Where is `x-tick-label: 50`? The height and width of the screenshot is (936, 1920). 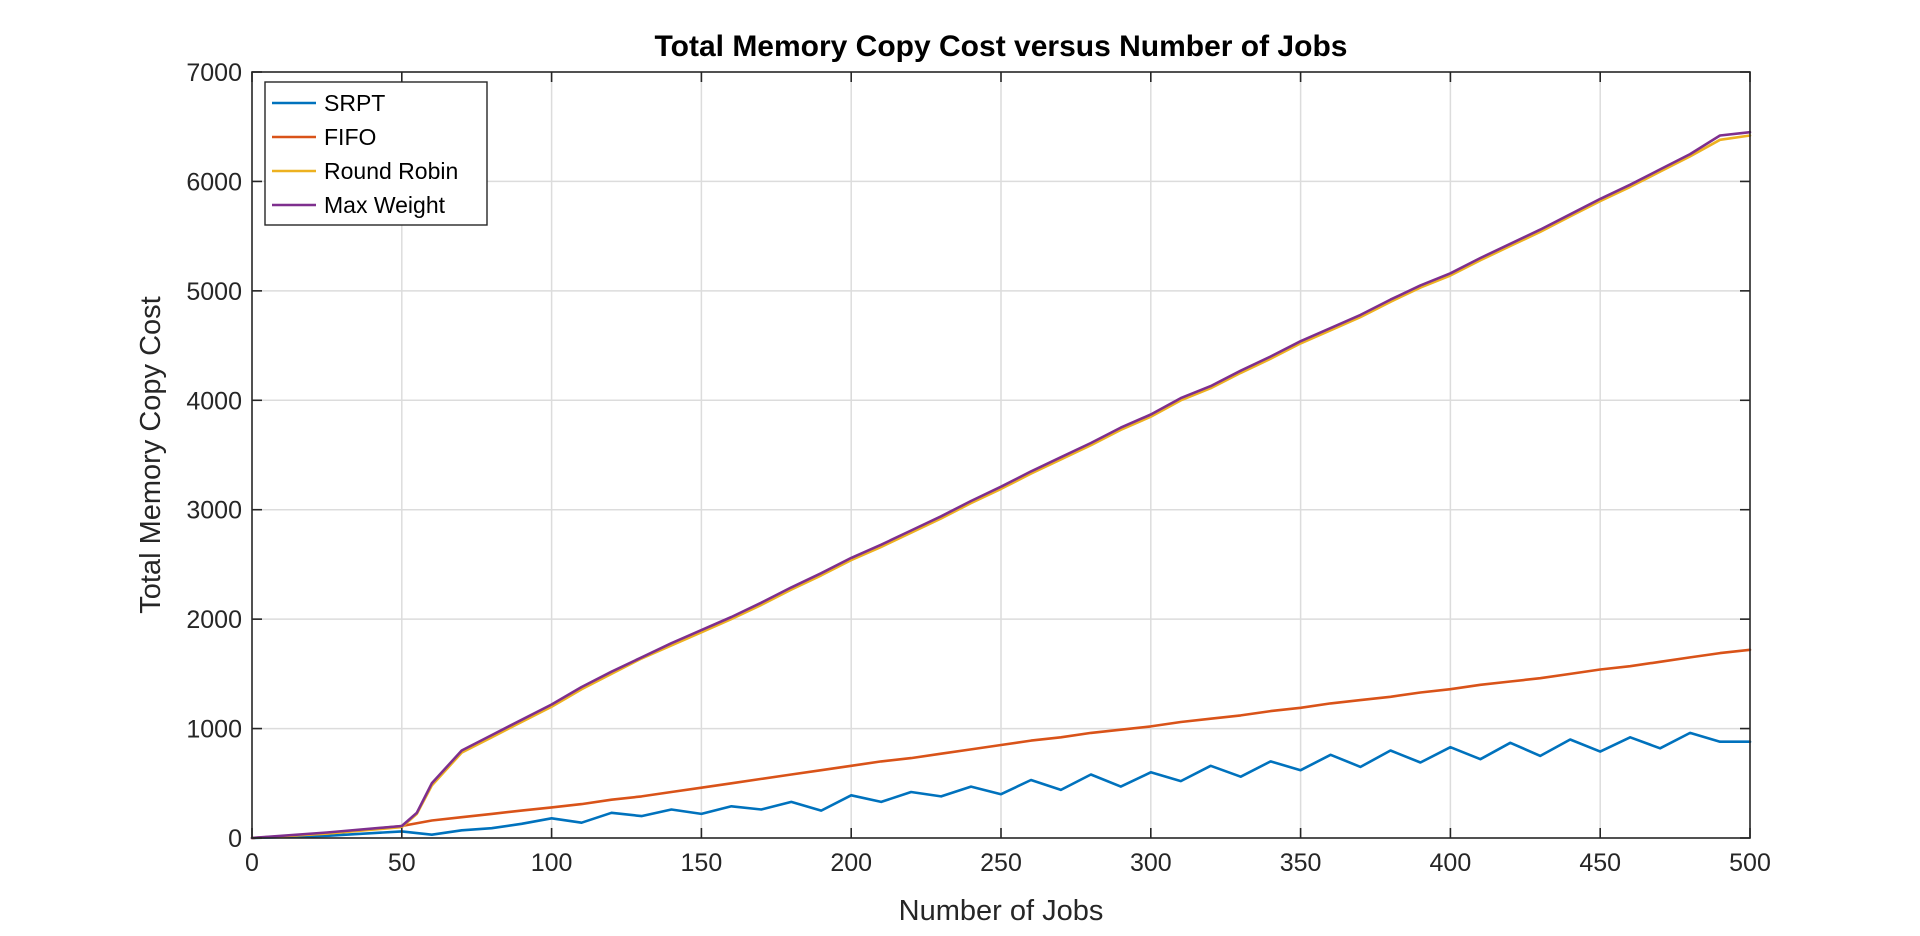 x-tick-label: 50 is located at coordinates (402, 863).